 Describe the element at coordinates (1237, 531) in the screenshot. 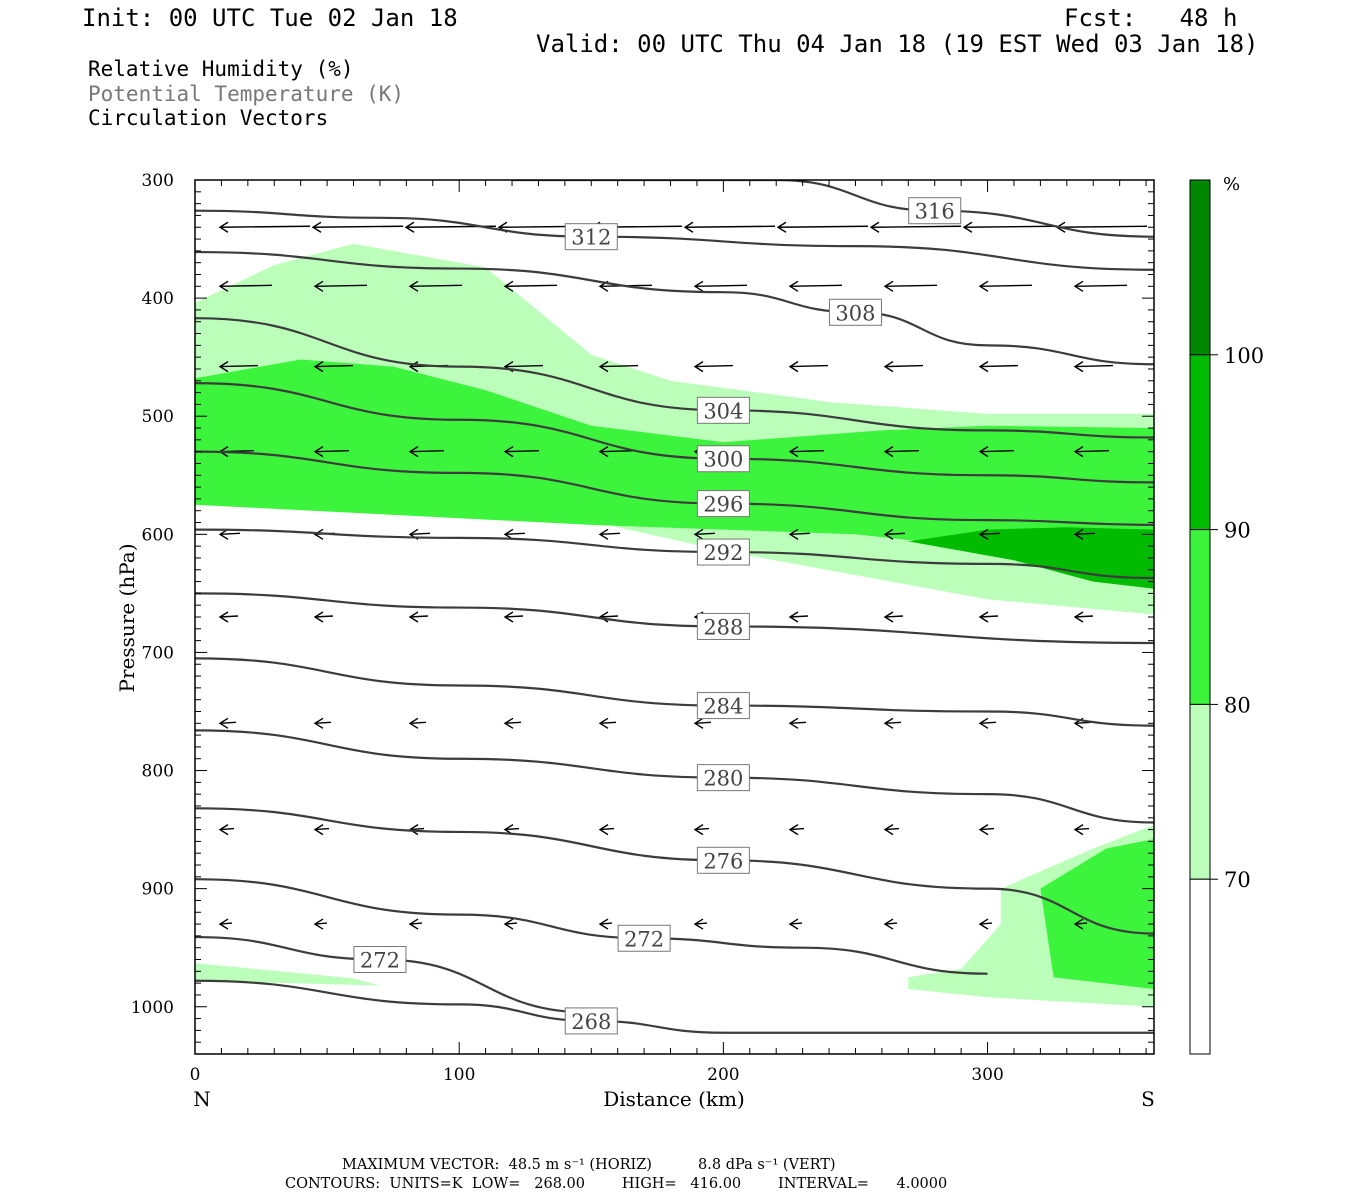

I see `colorbar-label: 90` at that location.